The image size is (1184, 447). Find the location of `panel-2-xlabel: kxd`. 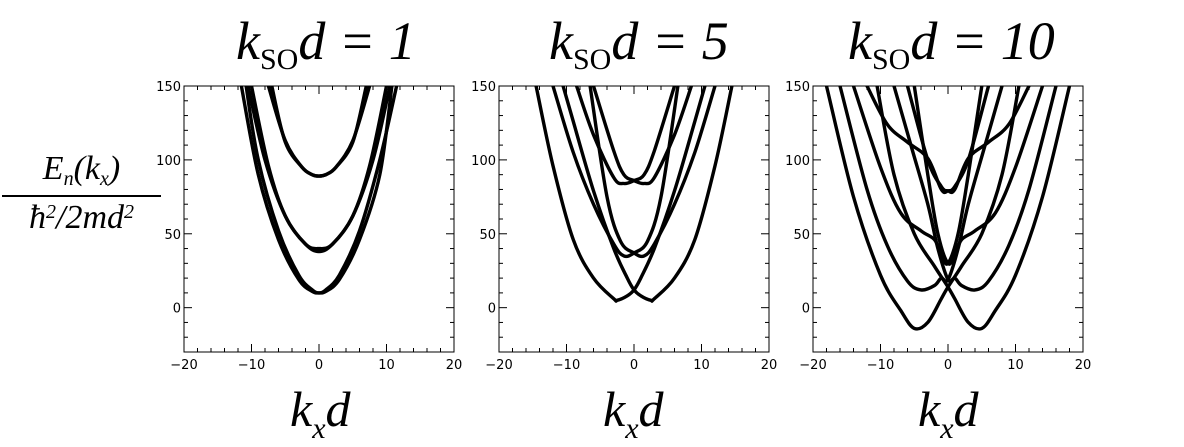

panel-2-xlabel: kxd is located at coordinates (633, 413).